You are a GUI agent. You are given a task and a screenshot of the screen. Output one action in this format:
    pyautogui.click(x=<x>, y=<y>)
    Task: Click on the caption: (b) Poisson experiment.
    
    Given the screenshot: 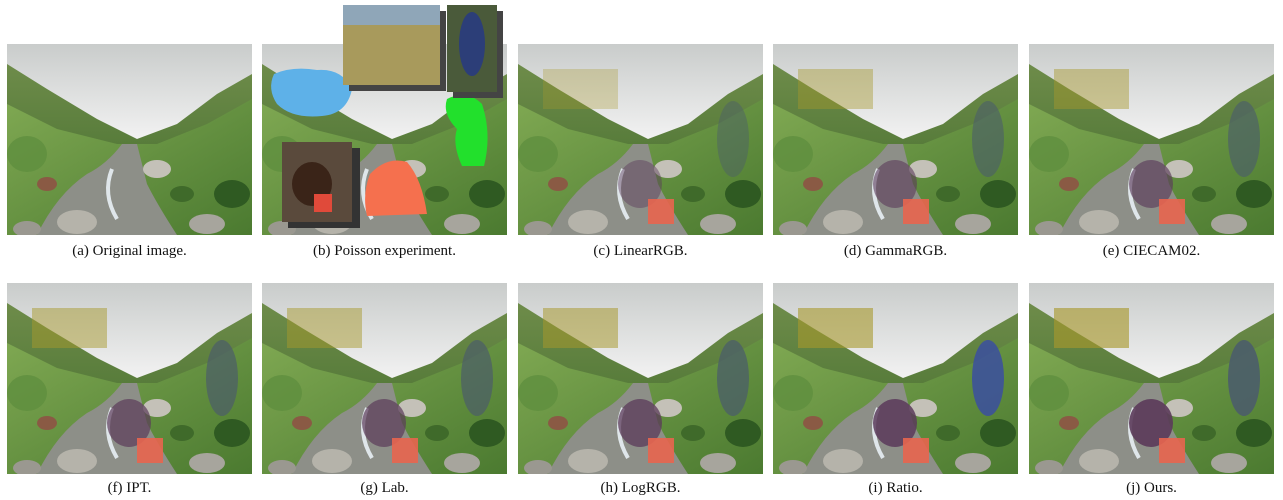 What is the action you would take?
    pyautogui.click(x=384, y=251)
    